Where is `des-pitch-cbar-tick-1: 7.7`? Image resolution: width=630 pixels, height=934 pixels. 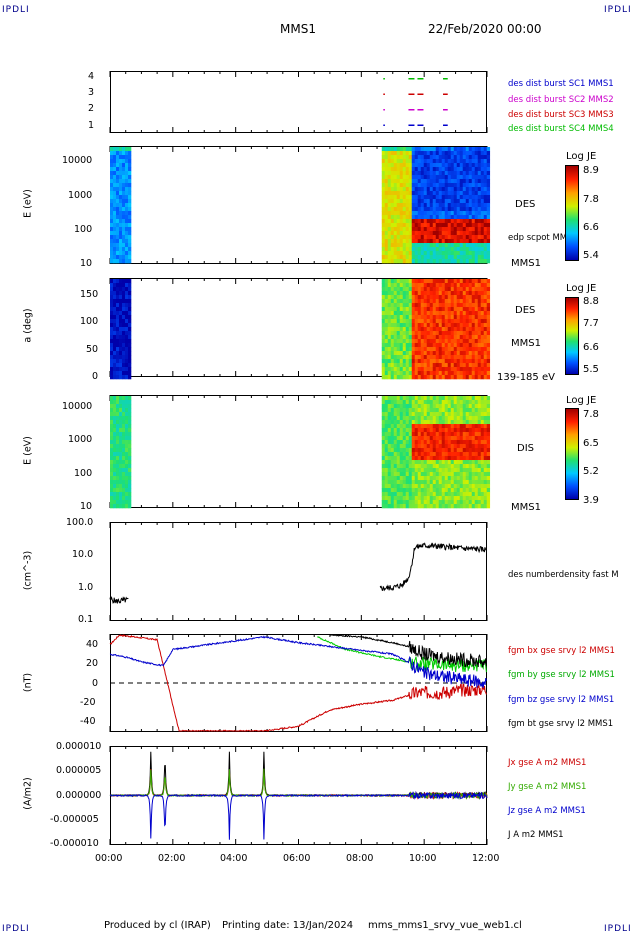 des-pitch-cbar-tick-1: 7.7 is located at coordinates (591, 323).